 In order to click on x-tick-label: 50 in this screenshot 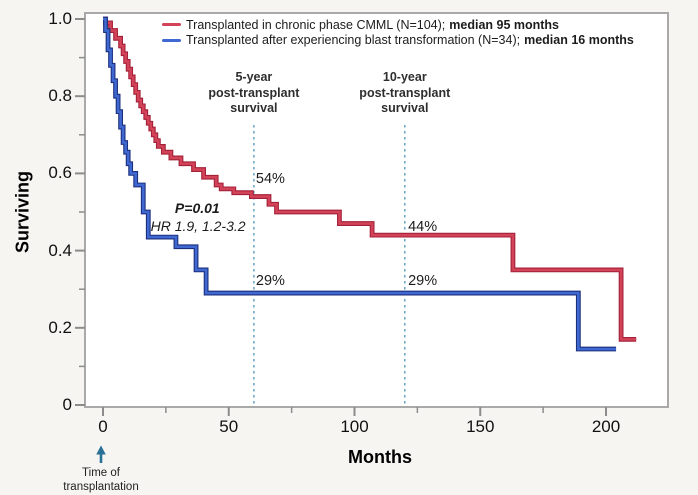, I will do `click(229, 426)`.